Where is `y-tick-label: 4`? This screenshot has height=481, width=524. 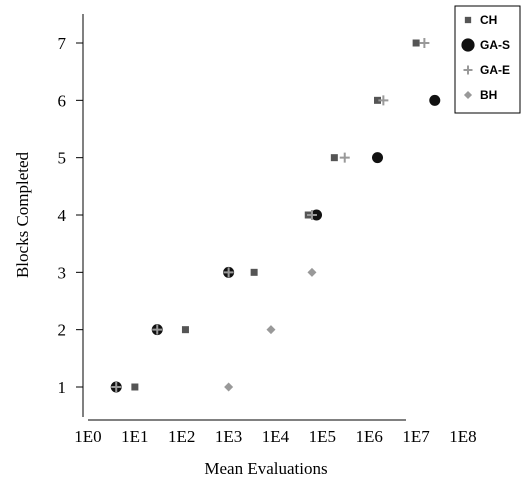 y-tick-label: 4 is located at coordinates (62, 215).